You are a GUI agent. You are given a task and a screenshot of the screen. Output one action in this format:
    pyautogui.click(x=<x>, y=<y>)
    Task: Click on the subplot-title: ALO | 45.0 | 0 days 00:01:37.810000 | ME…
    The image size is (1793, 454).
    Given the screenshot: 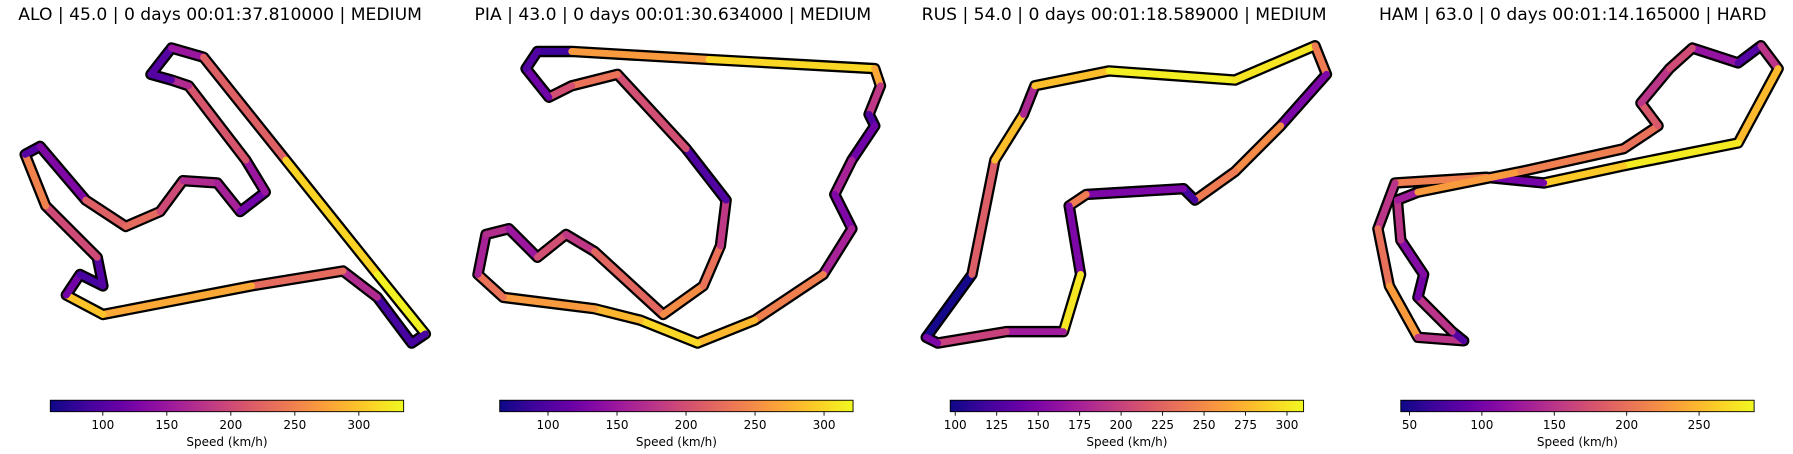 What is the action you would take?
    pyautogui.click(x=220, y=15)
    